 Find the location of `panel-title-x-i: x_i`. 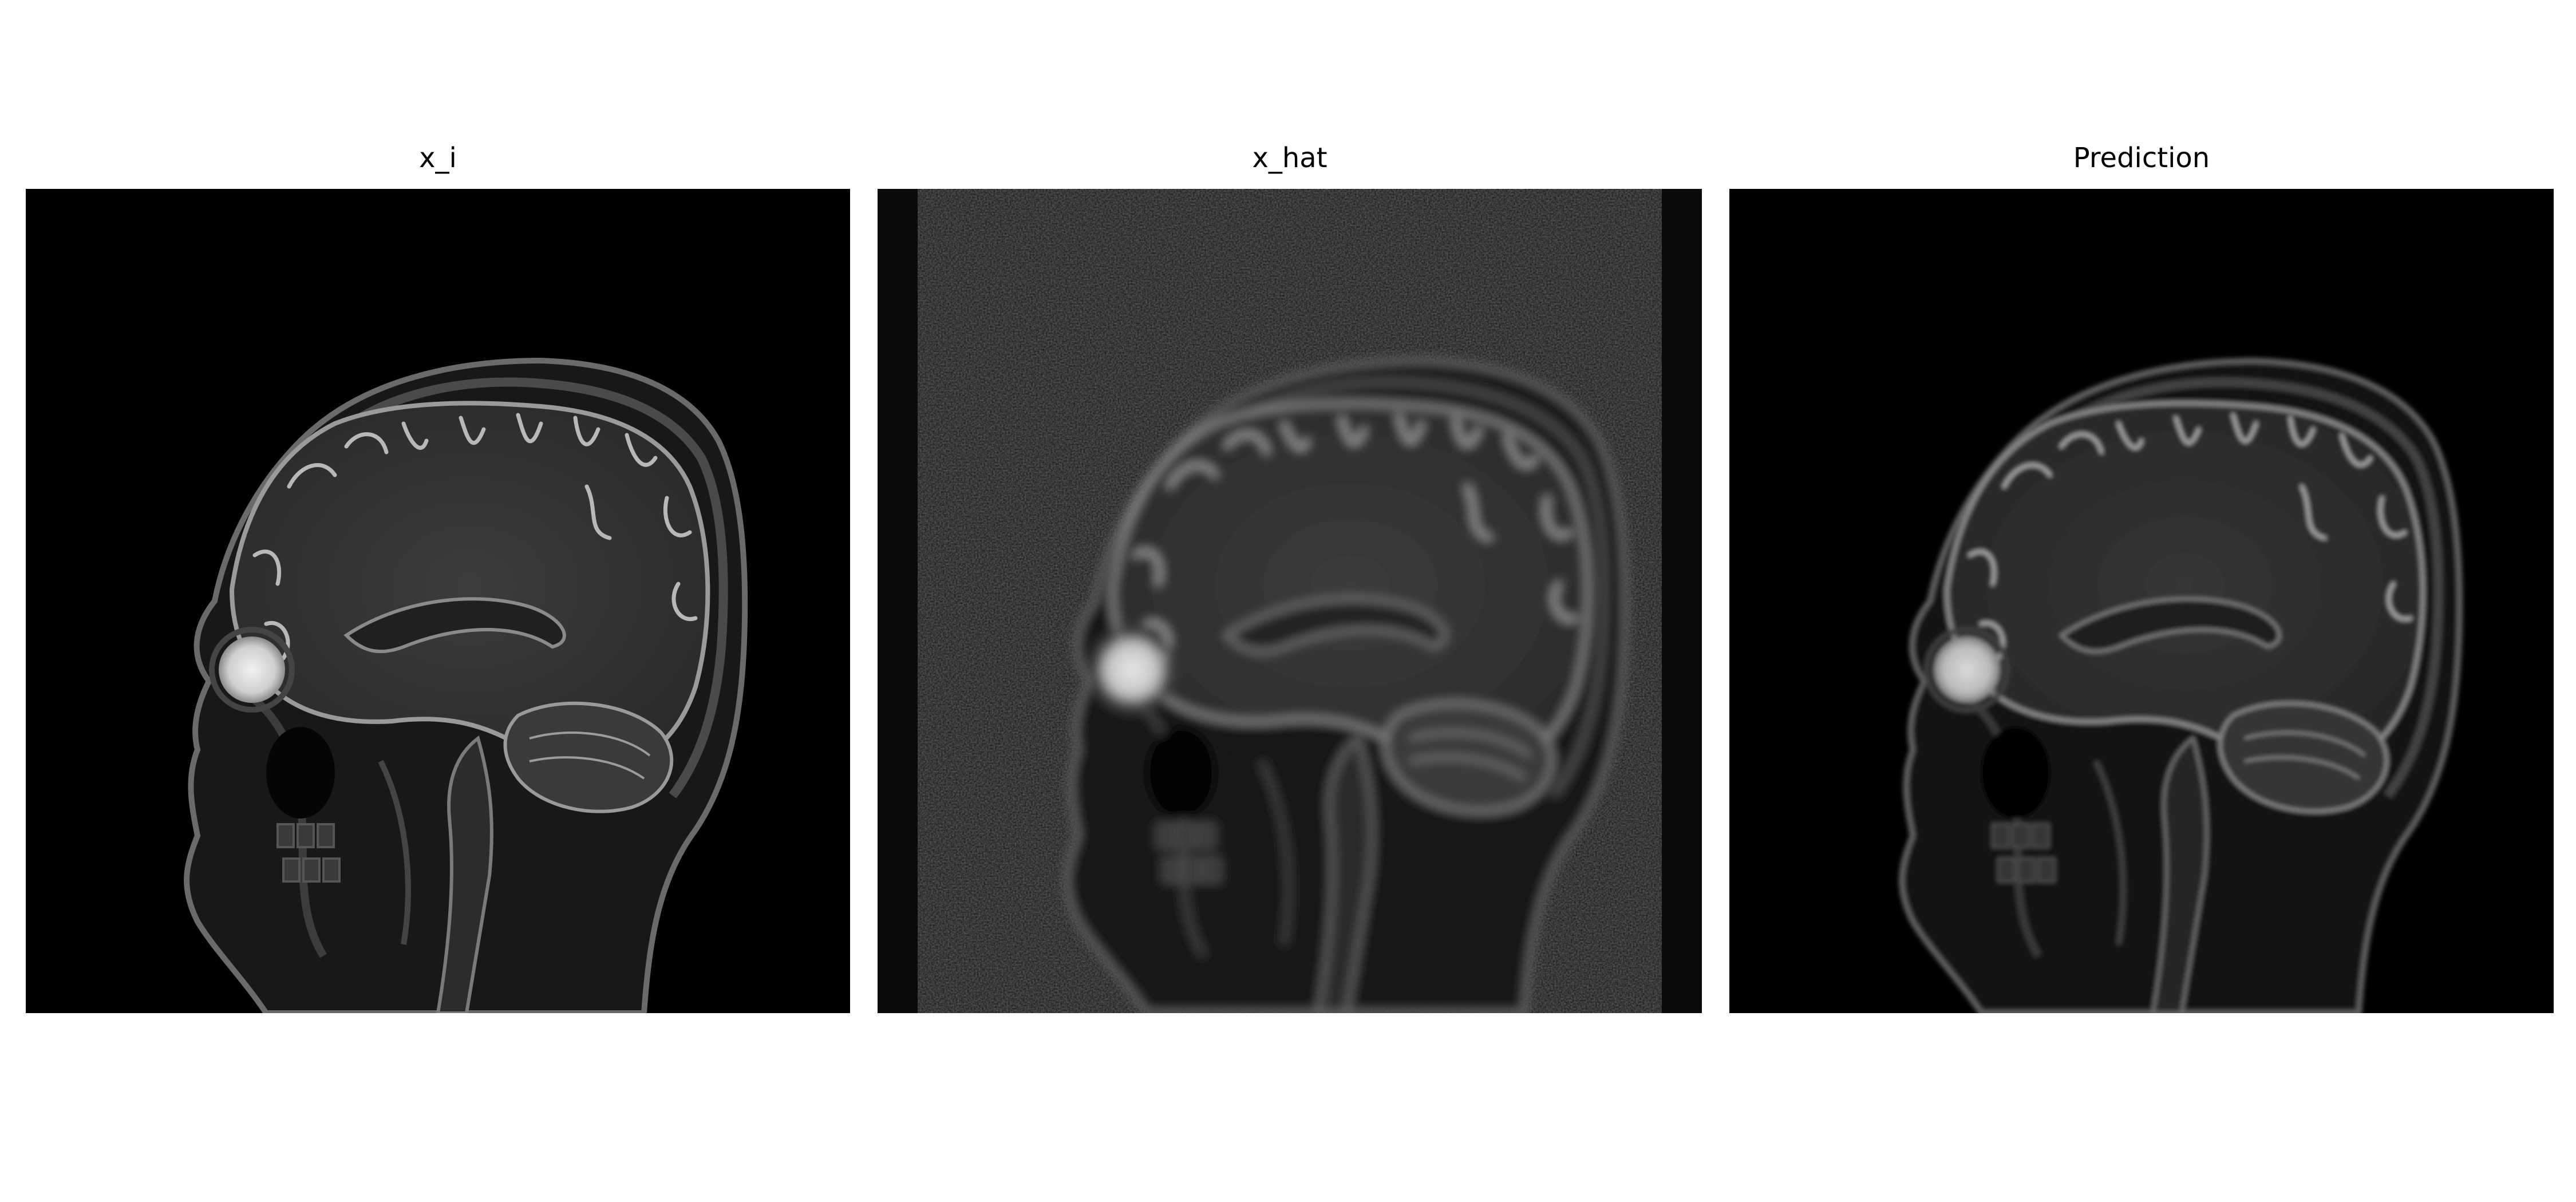

panel-title-x-i: x_i is located at coordinates (438, 158).